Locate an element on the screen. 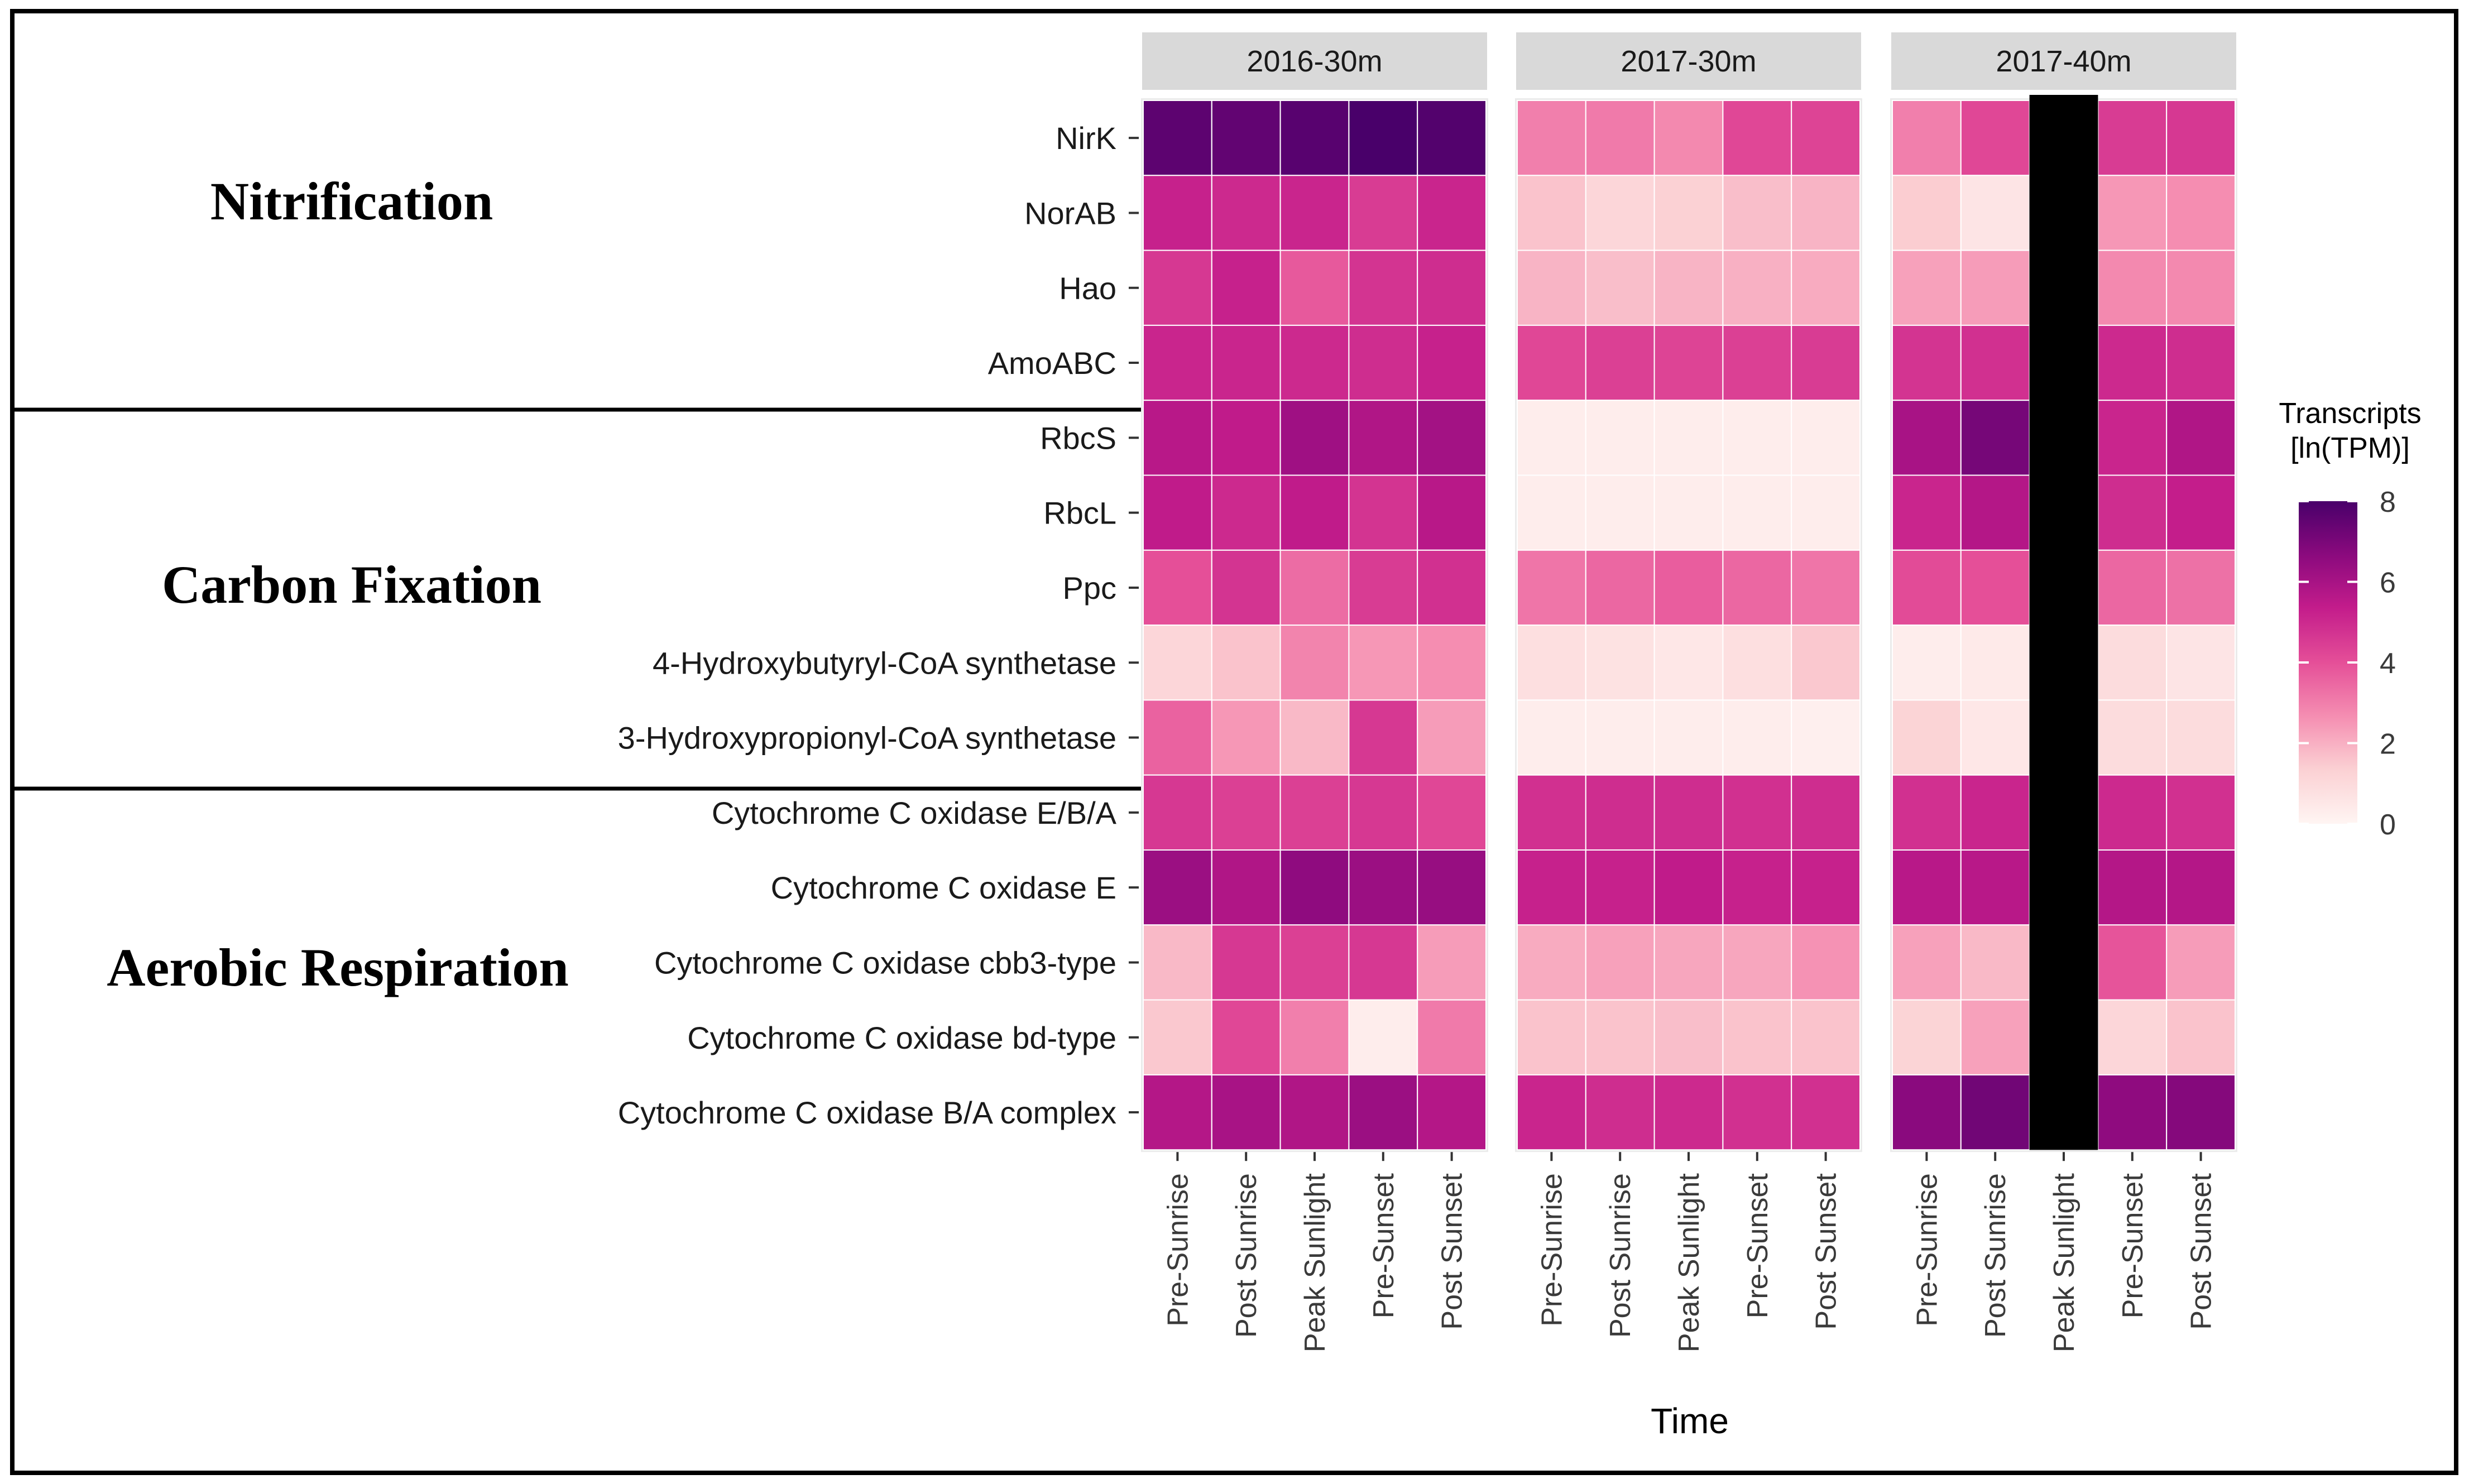 The image size is (2469, 1484). heatmap-cell: RbcS | 2017-30m | Pre-Sunrise: 0.3 is located at coordinates (1551, 438).